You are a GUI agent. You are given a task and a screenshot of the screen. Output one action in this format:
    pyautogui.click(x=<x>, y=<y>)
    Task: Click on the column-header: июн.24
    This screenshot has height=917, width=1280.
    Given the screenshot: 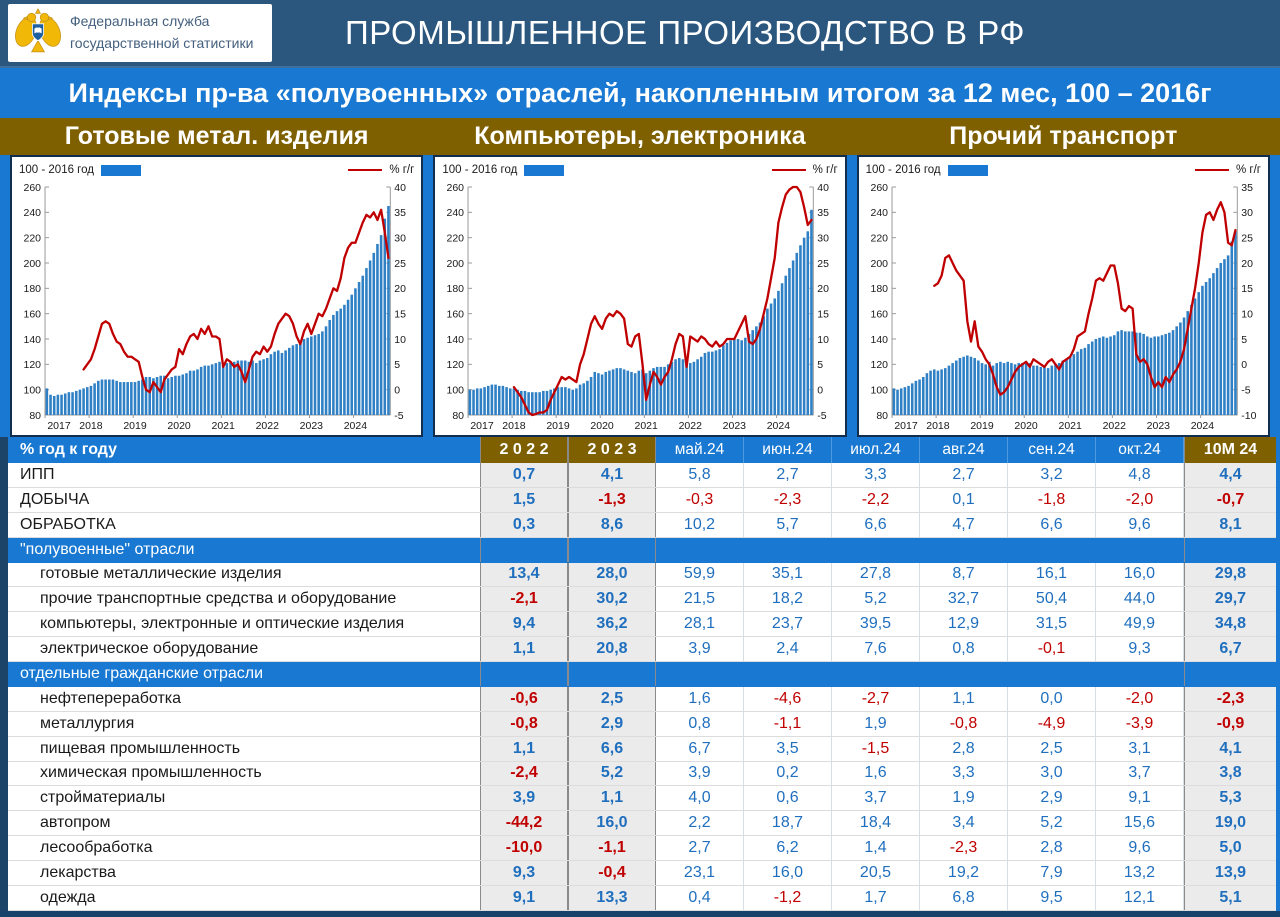 What is the action you would take?
    pyautogui.click(x=788, y=450)
    